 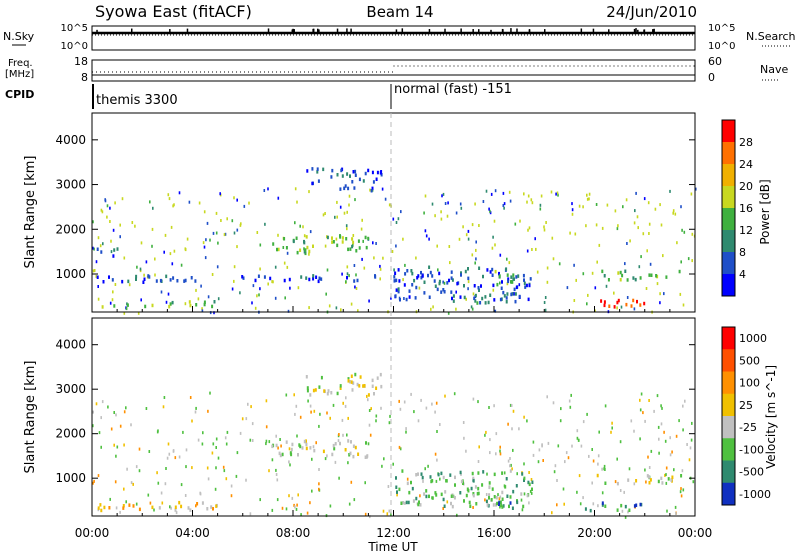 What do you see at coordinates (453, 89) in the screenshot?
I see `cpid-mode-2: normal (fast) -151` at bounding box center [453, 89].